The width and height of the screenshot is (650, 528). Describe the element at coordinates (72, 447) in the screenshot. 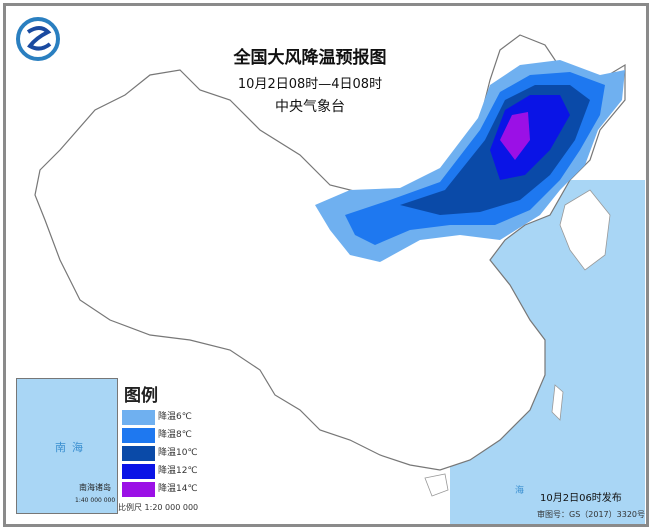

I see `inset-sea-label: 南海` at that location.